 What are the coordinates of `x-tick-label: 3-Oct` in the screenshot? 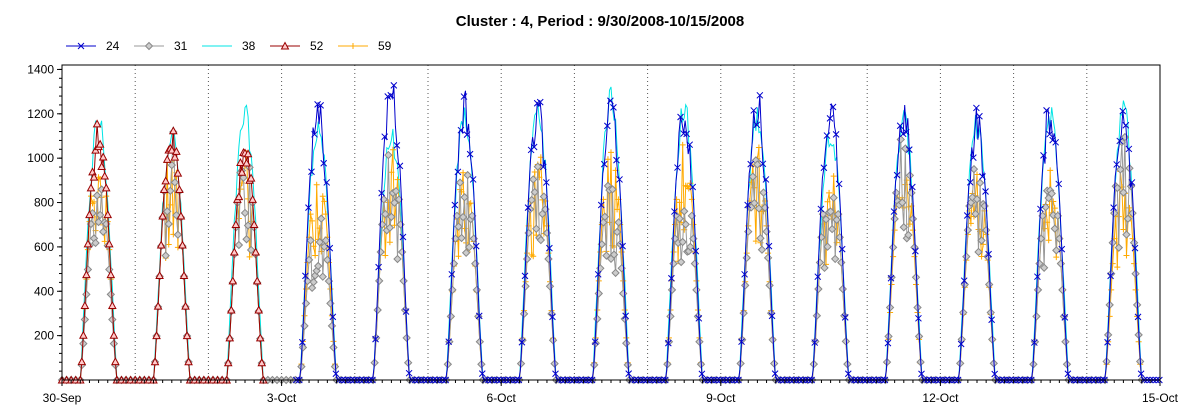 It's located at (282, 398).